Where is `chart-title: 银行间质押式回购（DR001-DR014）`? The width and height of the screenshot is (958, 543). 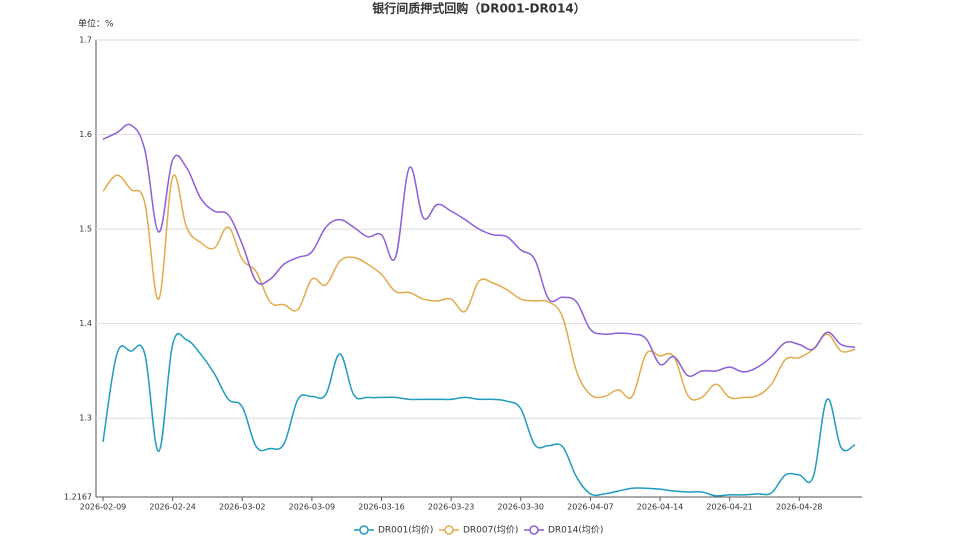 chart-title: 银行间质押式回购（DR001-DR014） is located at coordinates (478, 8).